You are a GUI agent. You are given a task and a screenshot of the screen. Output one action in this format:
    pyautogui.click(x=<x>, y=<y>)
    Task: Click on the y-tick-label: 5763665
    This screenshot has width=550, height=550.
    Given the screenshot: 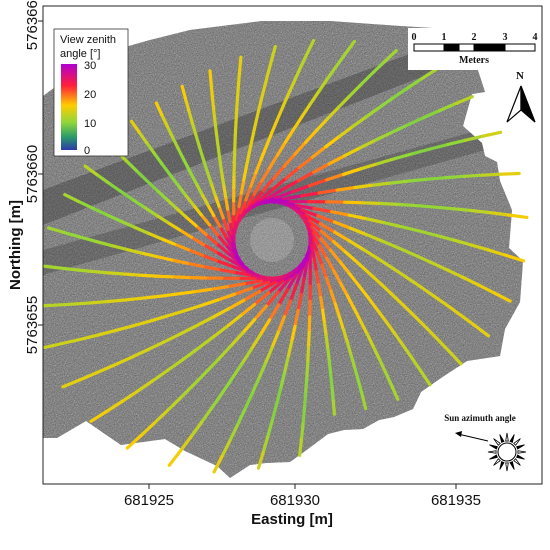 What is the action you would take?
    pyautogui.click(x=32, y=25)
    